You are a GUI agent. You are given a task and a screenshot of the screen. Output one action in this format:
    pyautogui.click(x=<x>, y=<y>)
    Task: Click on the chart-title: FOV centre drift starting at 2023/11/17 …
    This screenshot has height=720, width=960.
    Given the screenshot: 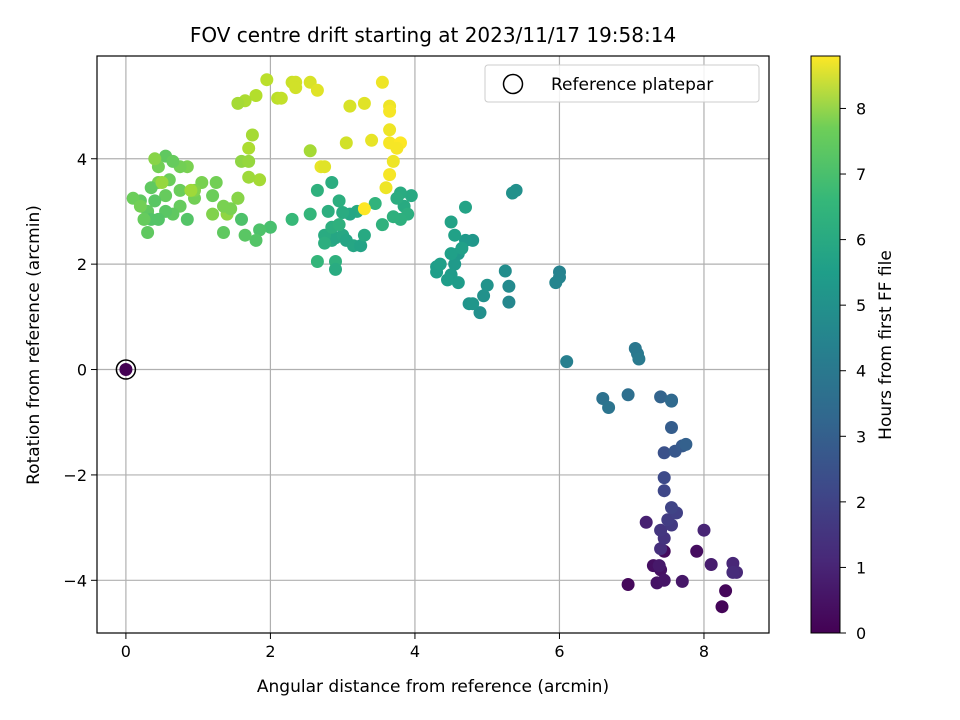 What is the action you would take?
    pyautogui.click(x=433, y=35)
    